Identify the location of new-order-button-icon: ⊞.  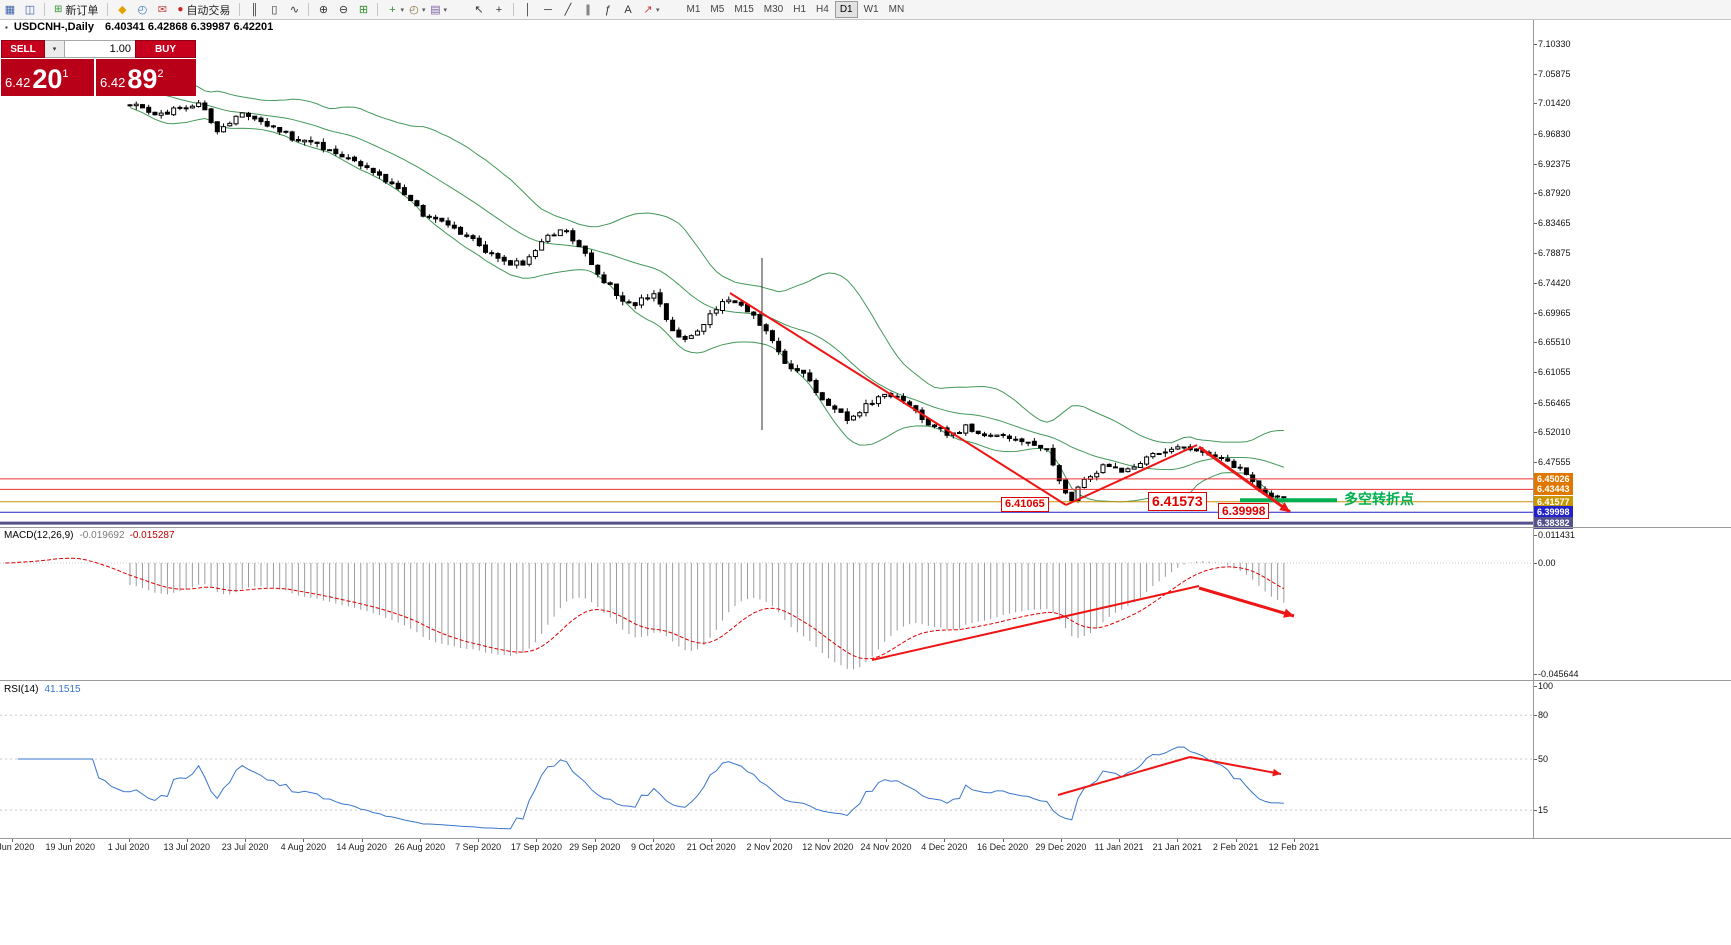
(58, 9).